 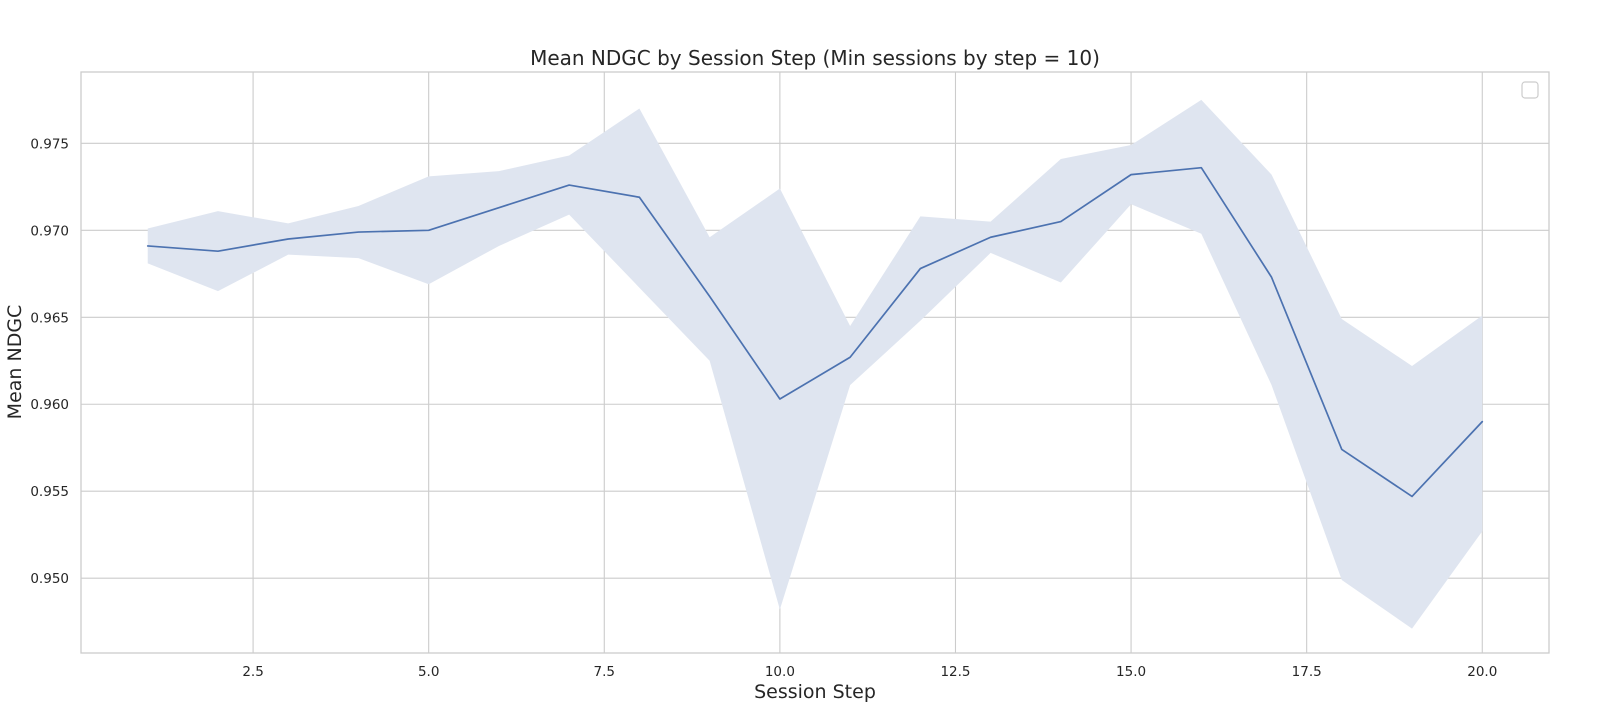 What do you see at coordinates (604, 672) in the screenshot?
I see `x-tick-label: 7.5` at bounding box center [604, 672].